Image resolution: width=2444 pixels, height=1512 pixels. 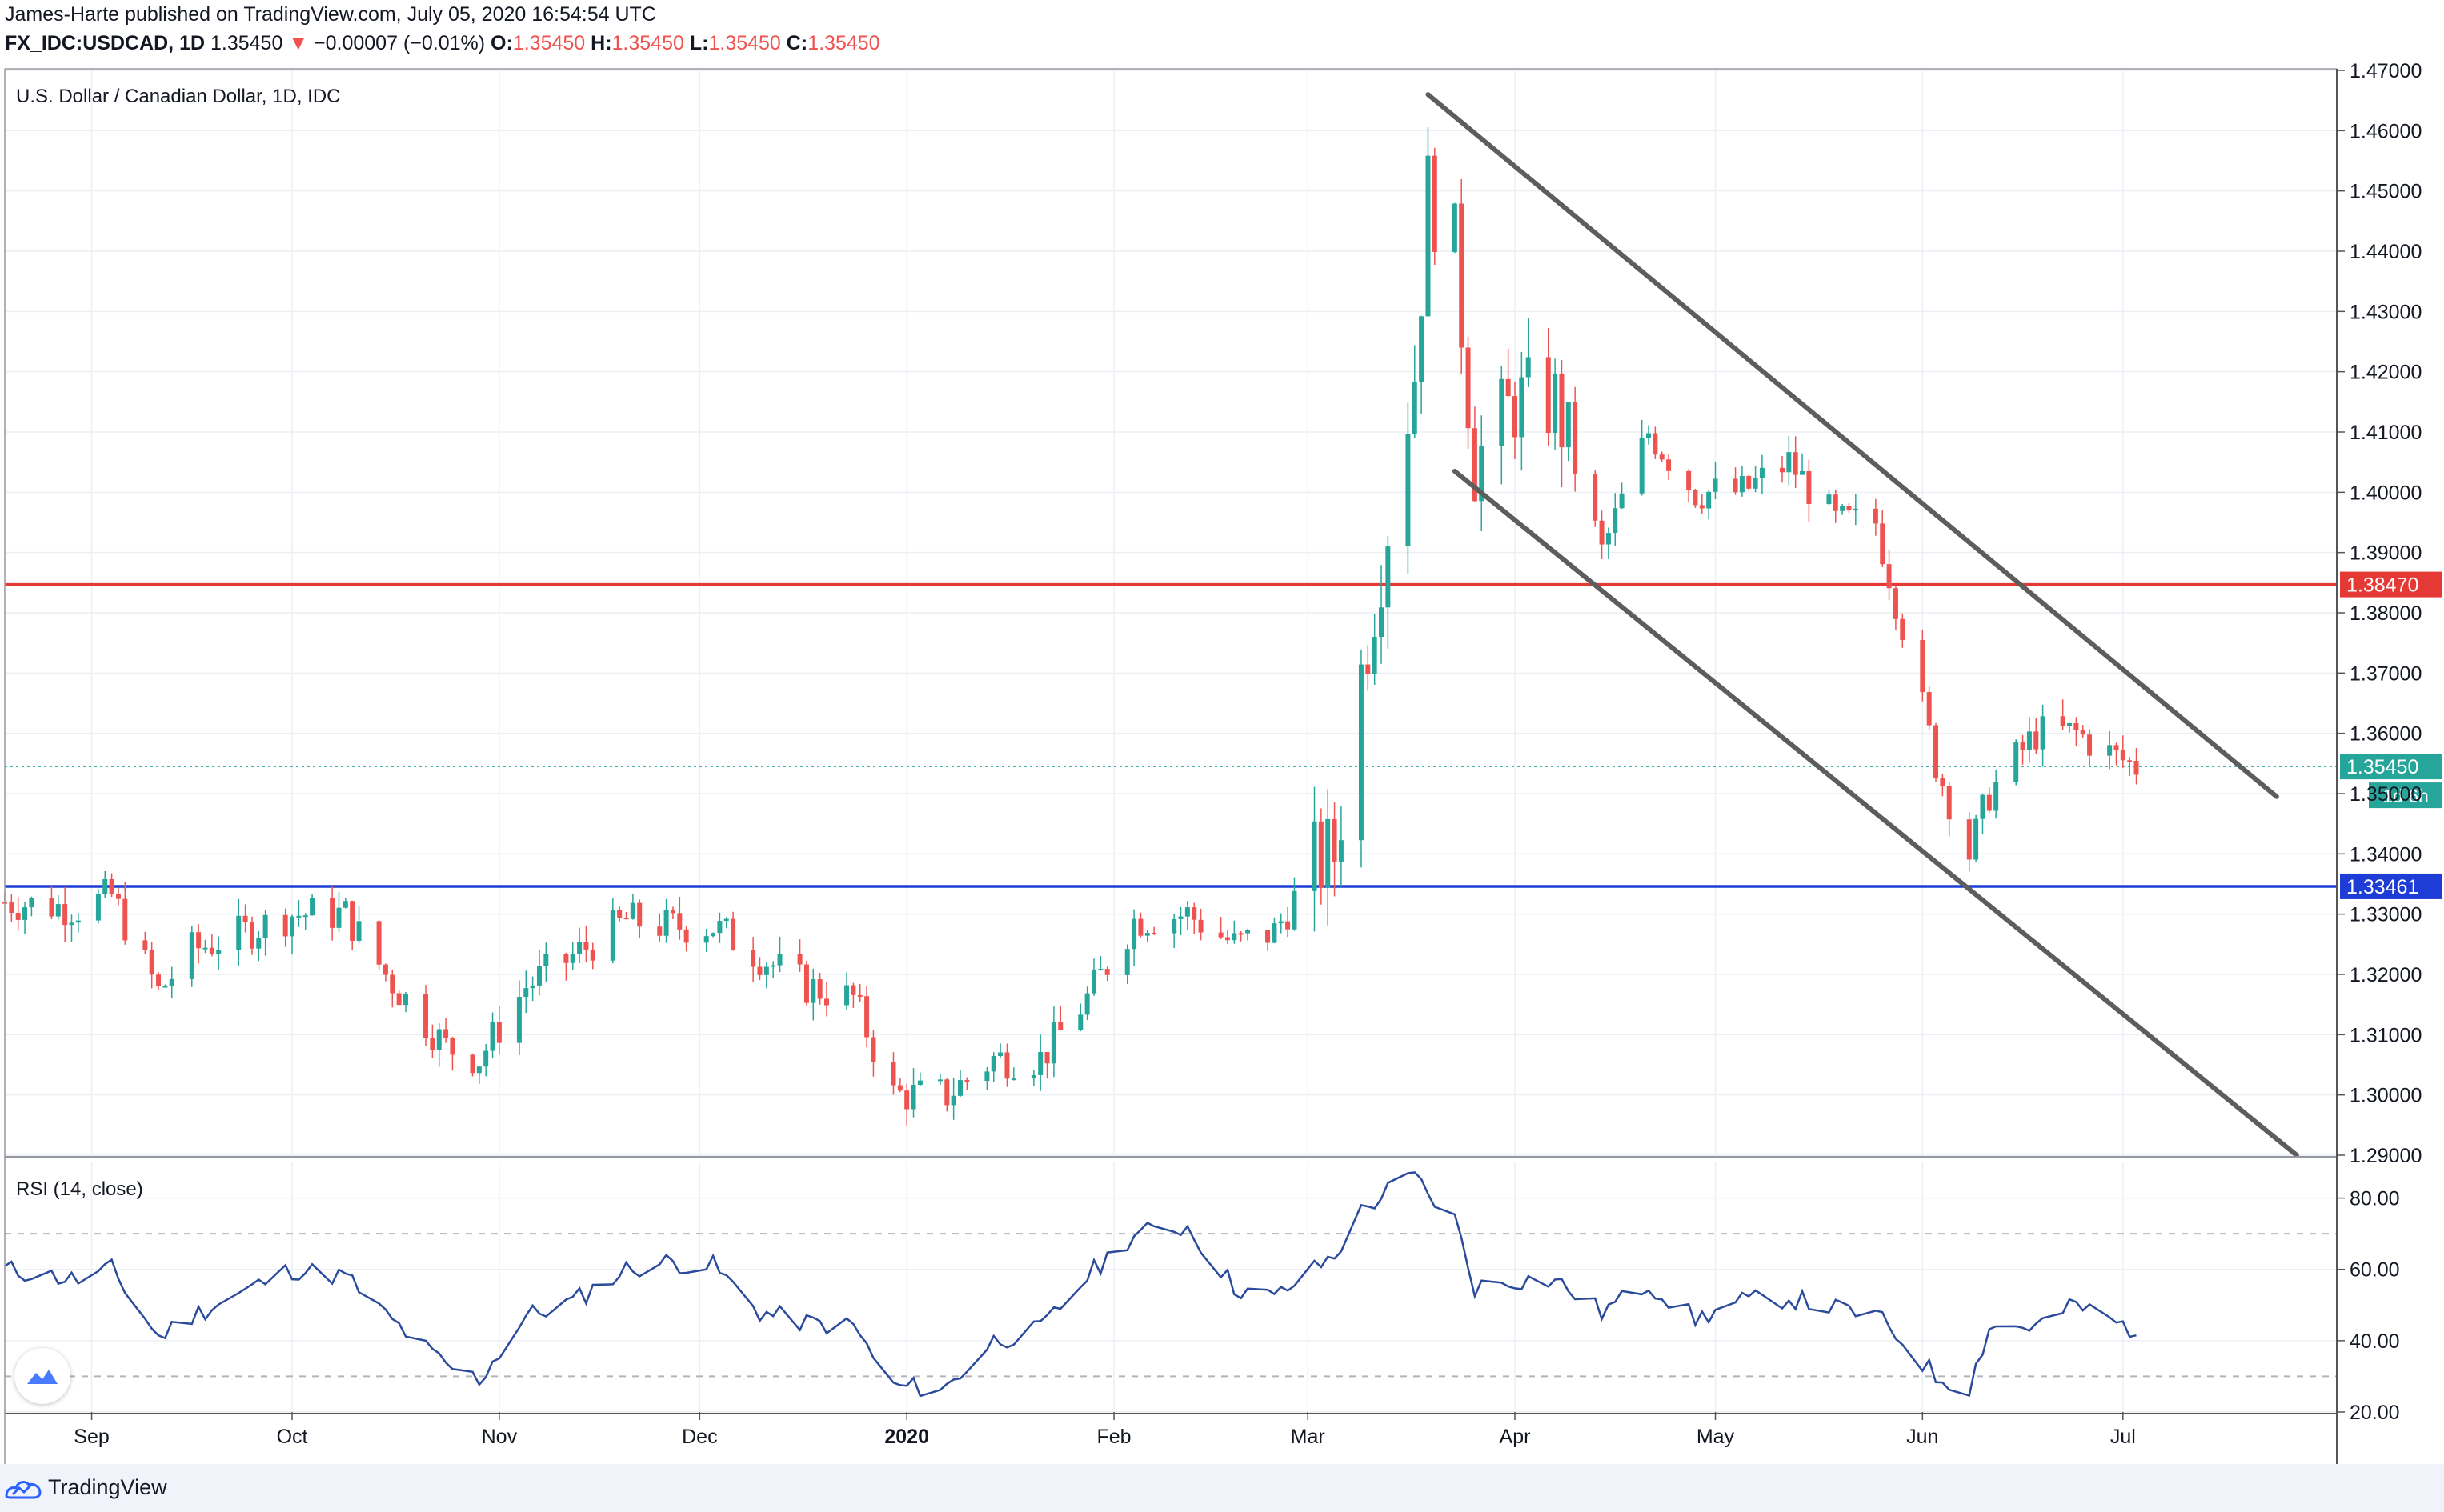 I want to click on price-tick-label: 1.41000, so click(x=2386, y=433).